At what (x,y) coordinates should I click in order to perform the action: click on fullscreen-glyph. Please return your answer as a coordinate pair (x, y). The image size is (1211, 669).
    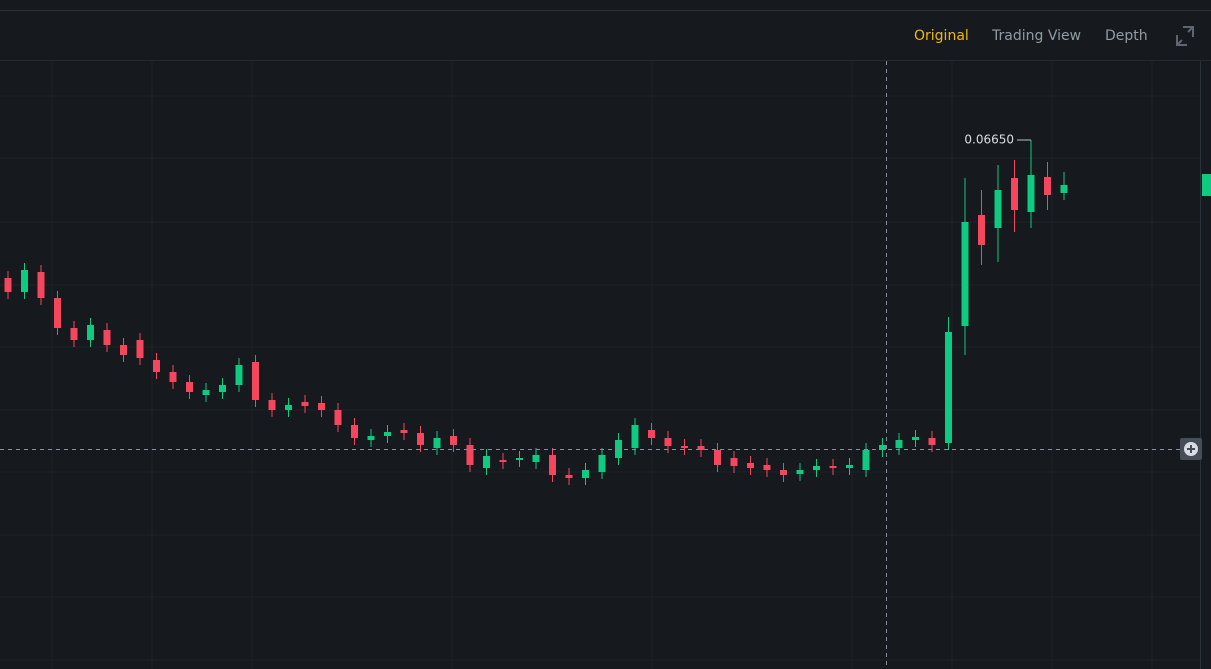
    Looking at the image, I should click on (1185, 36).